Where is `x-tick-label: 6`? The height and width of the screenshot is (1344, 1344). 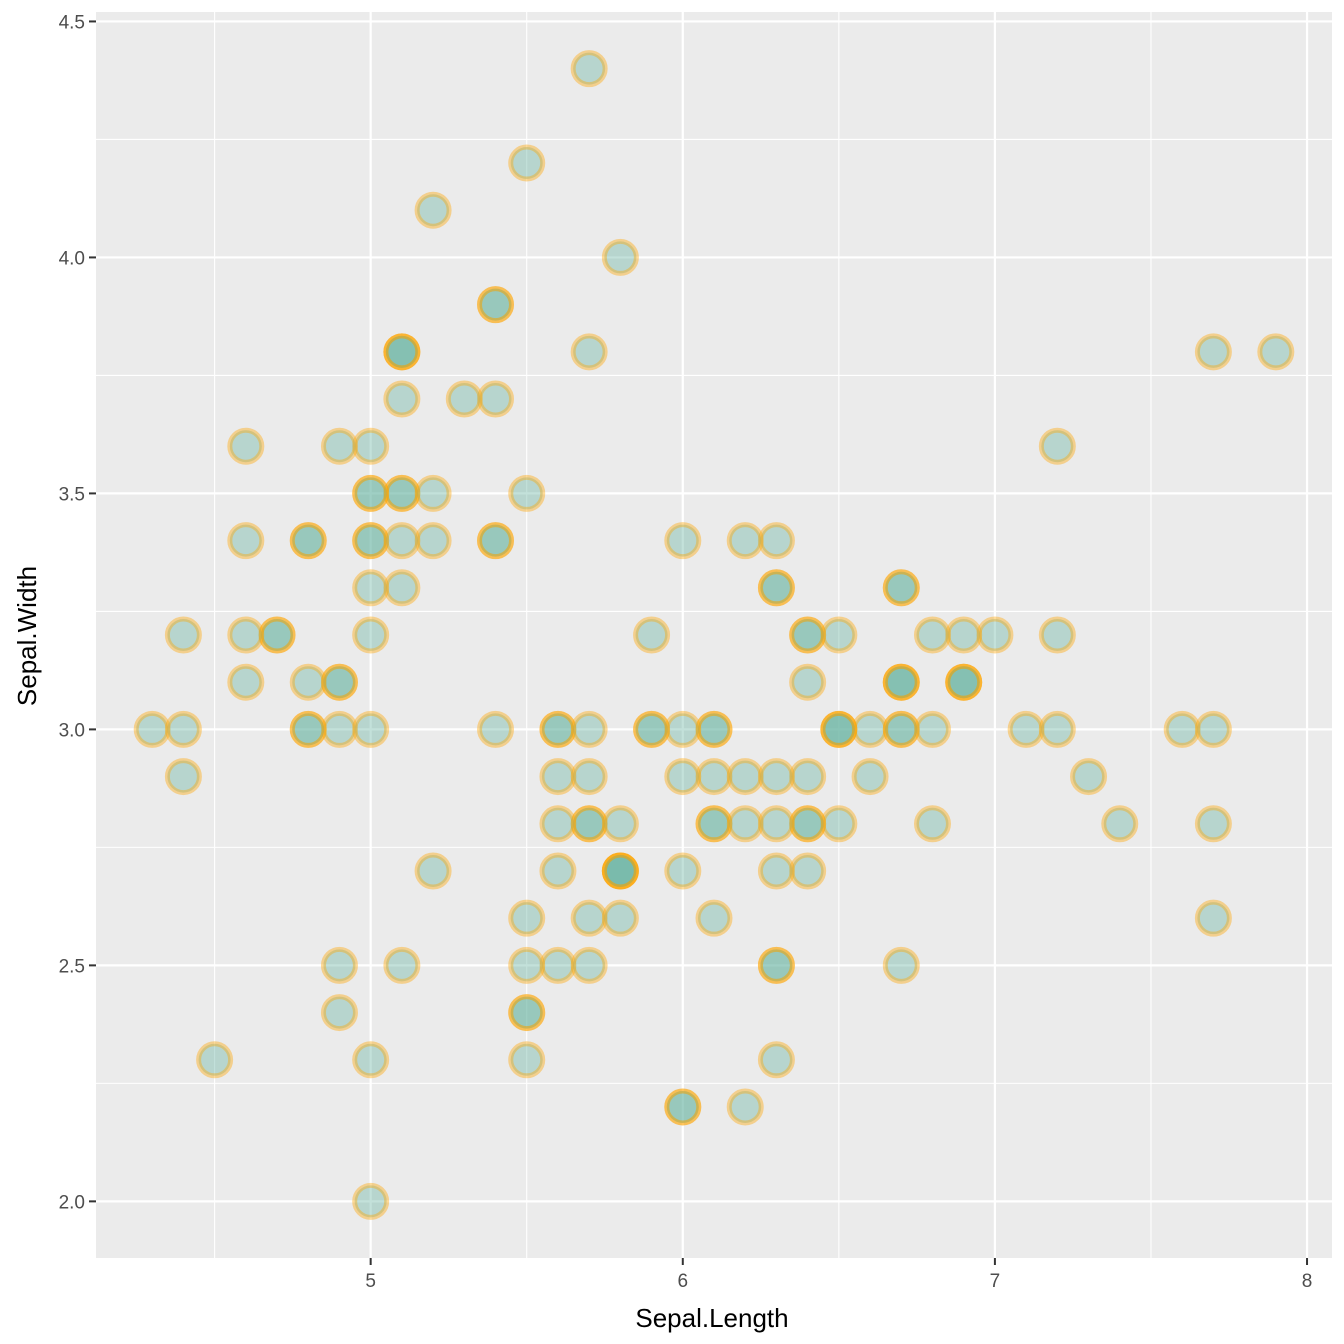
x-tick-label: 6 is located at coordinates (682, 1281).